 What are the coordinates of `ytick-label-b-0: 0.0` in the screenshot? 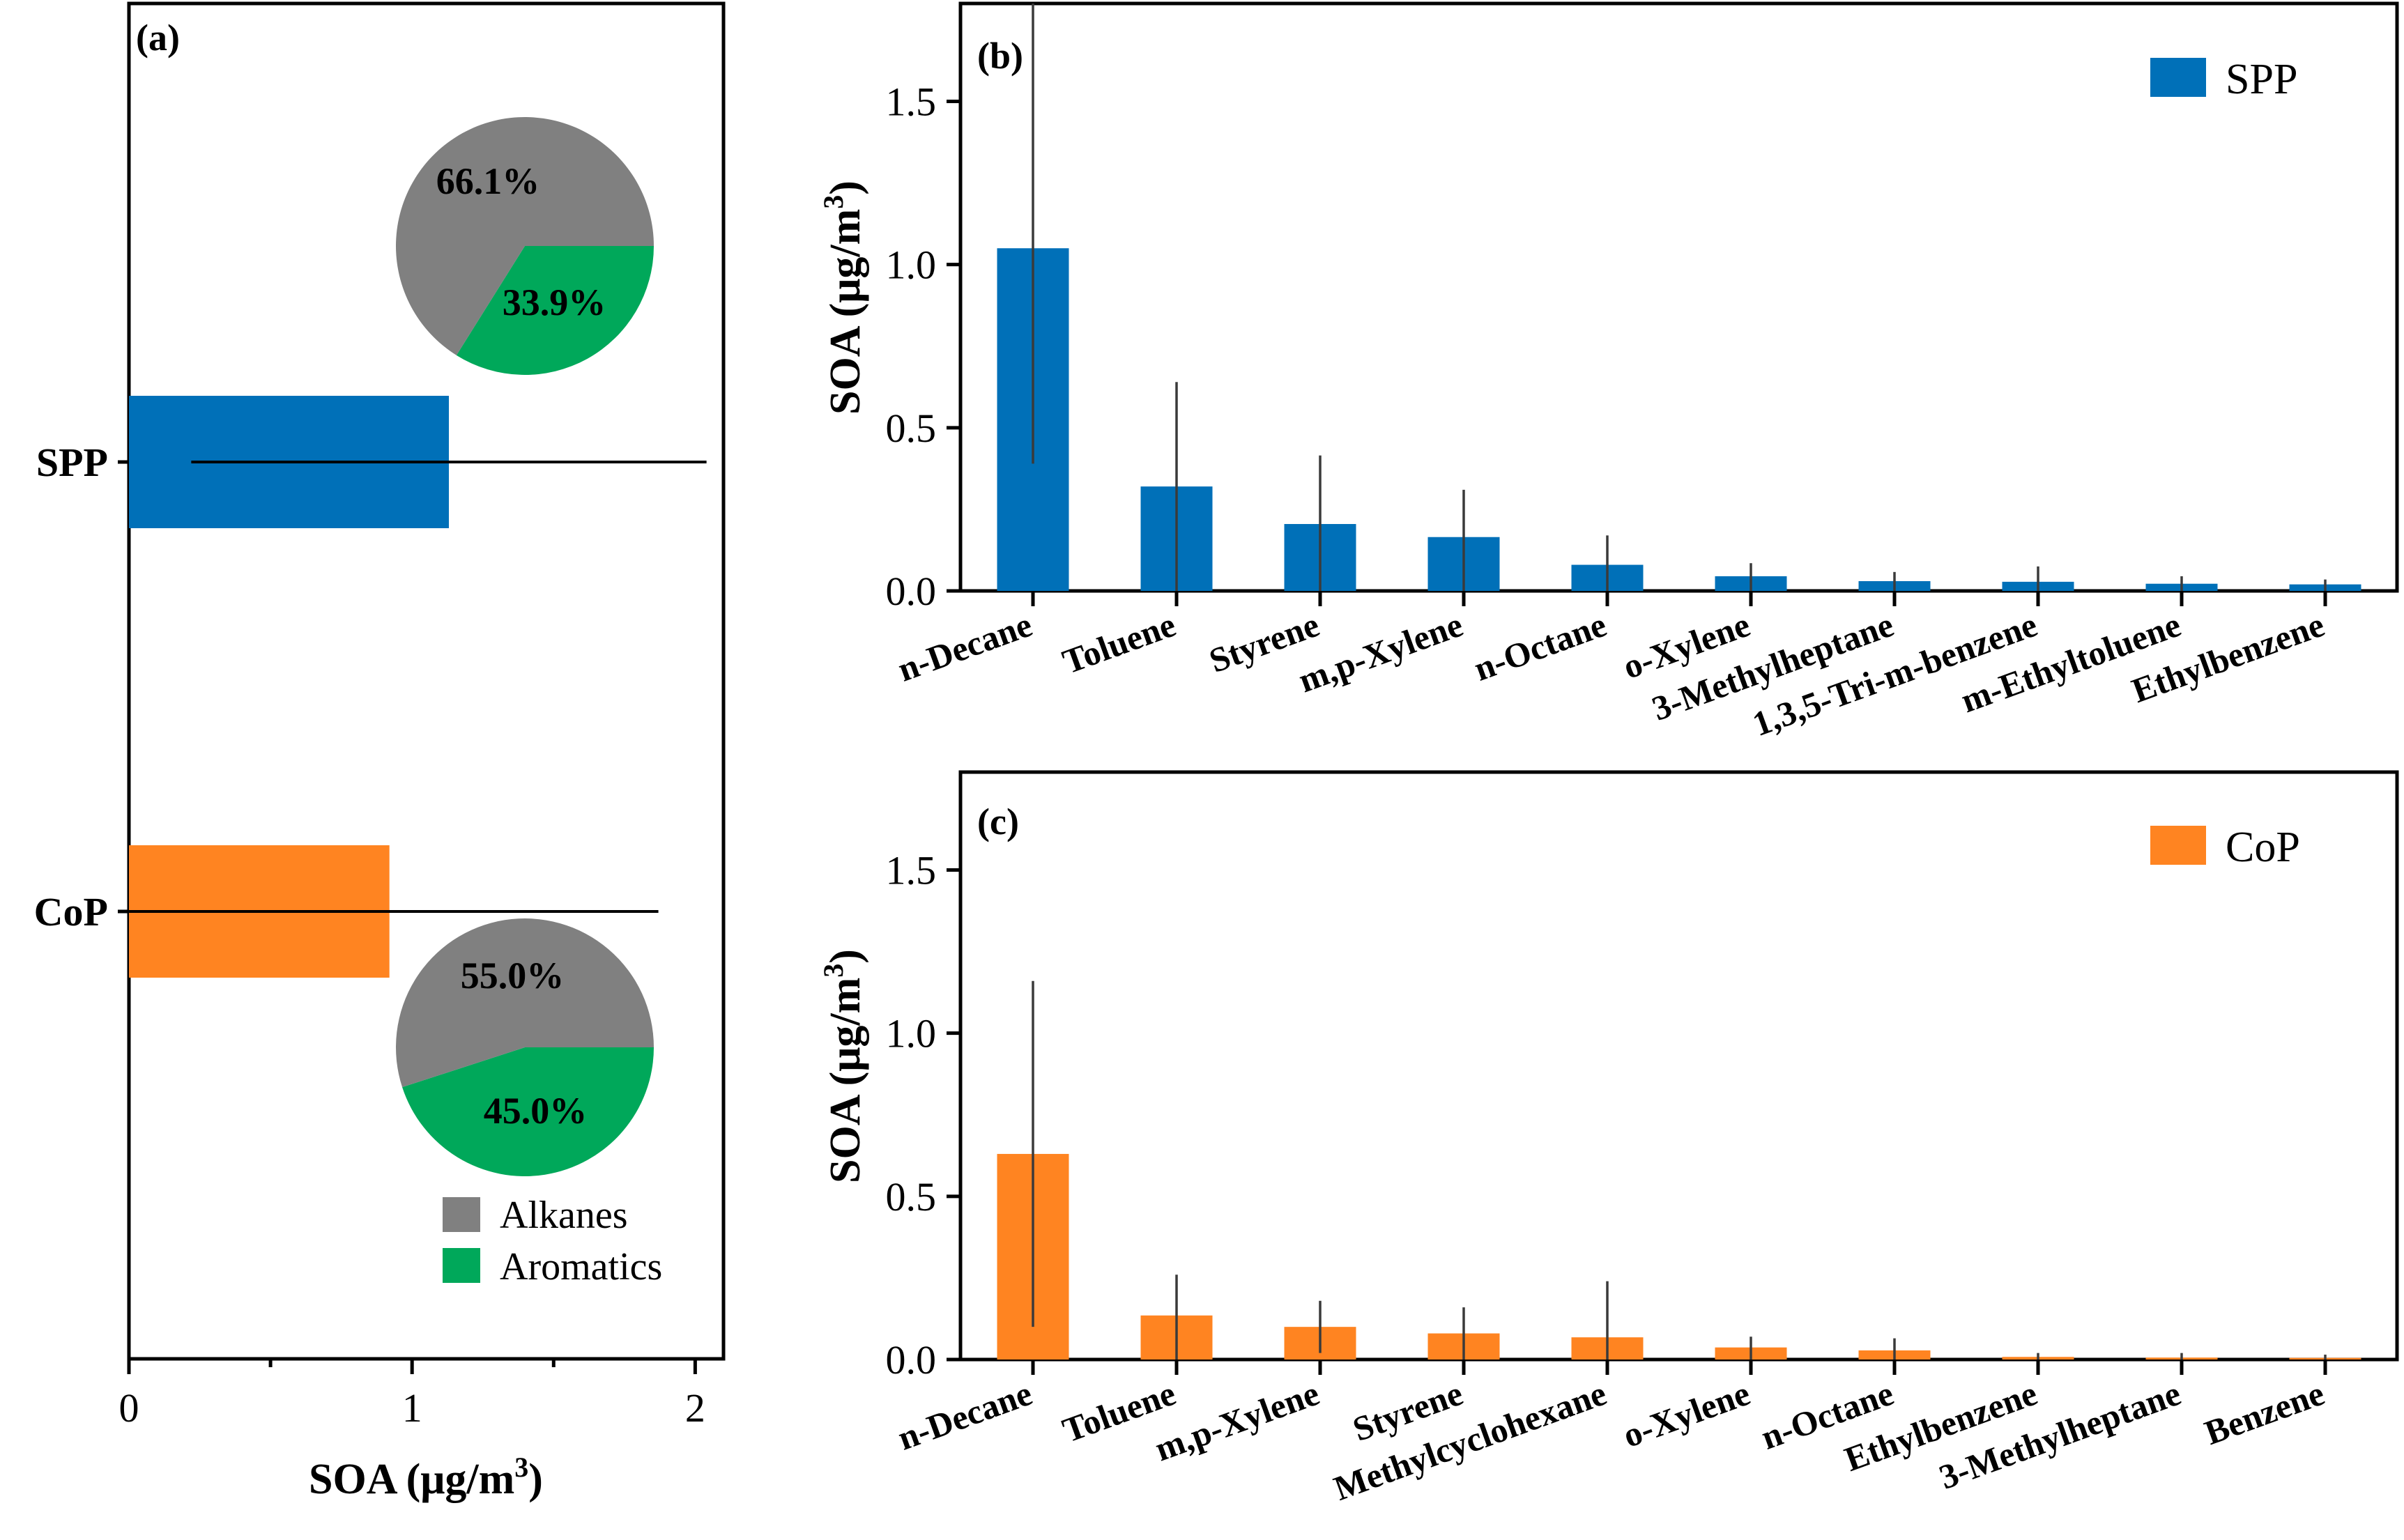 It's located at (911, 591).